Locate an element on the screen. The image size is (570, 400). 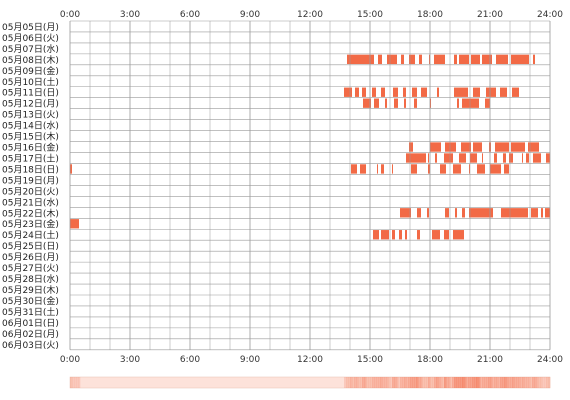
bottom-tick-label: 18:00 is located at coordinates (430, 360).